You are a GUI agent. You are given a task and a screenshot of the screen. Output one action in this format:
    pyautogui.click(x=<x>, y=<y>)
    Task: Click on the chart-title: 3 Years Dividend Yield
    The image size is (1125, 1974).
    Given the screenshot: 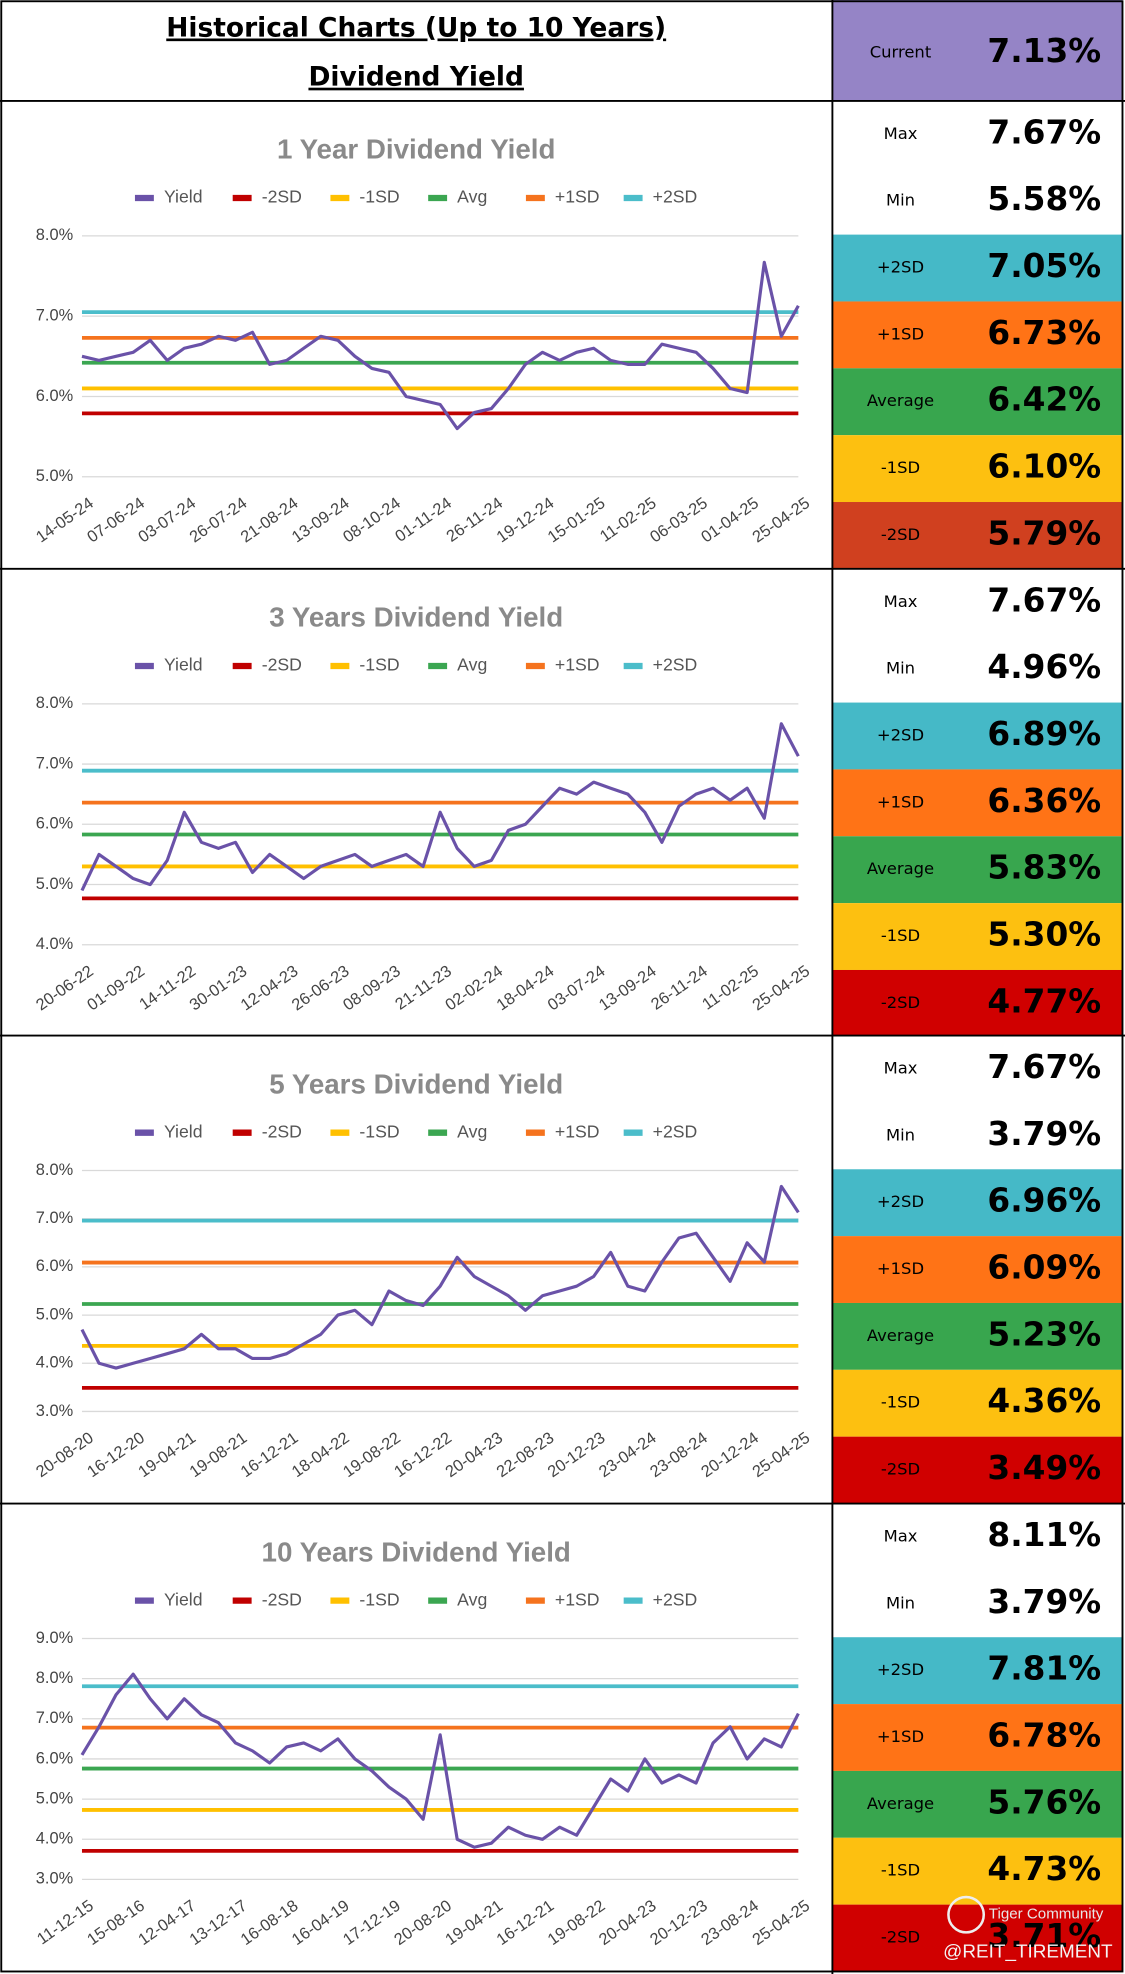 What is the action you would take?
    pyautogui.click(x=416, y=617)
    